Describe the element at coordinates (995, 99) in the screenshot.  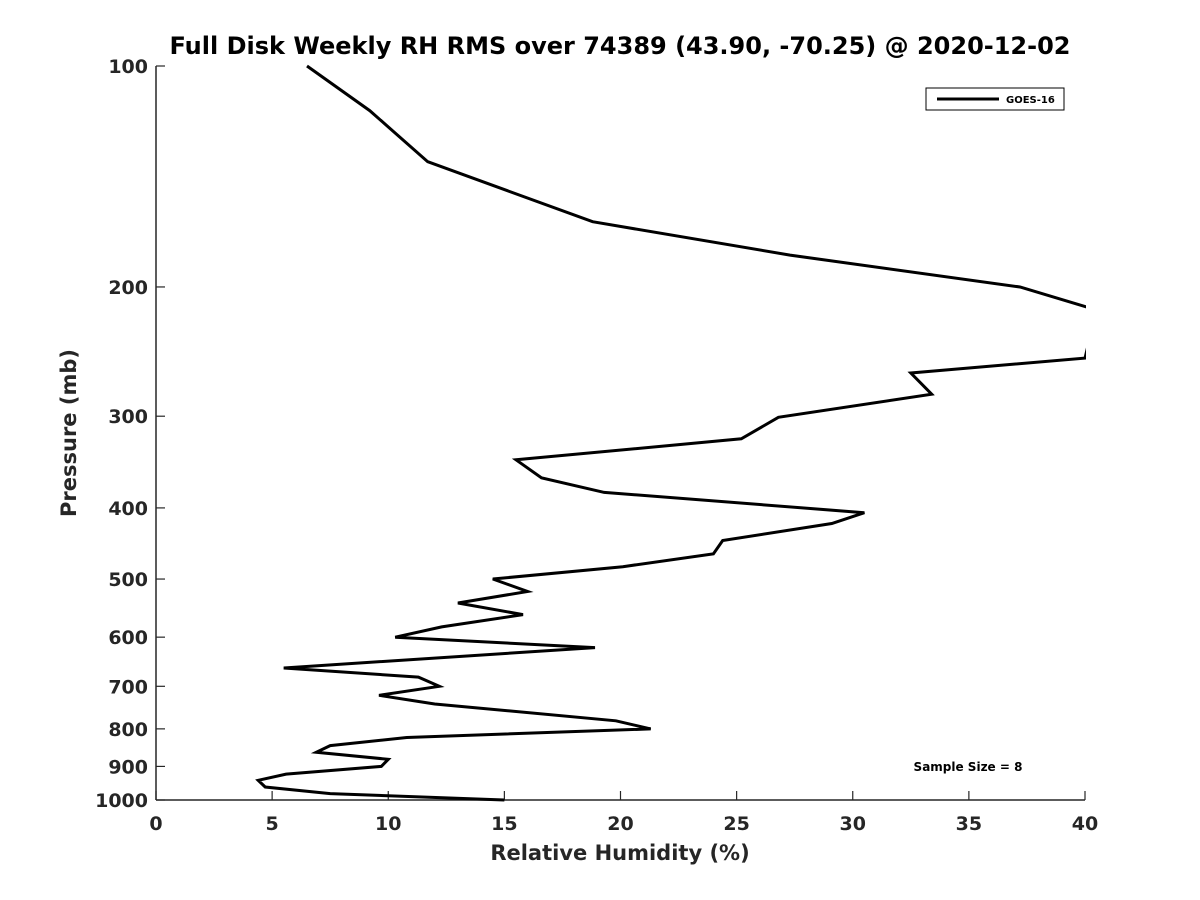
I see `legend: GOES-16` at that location.